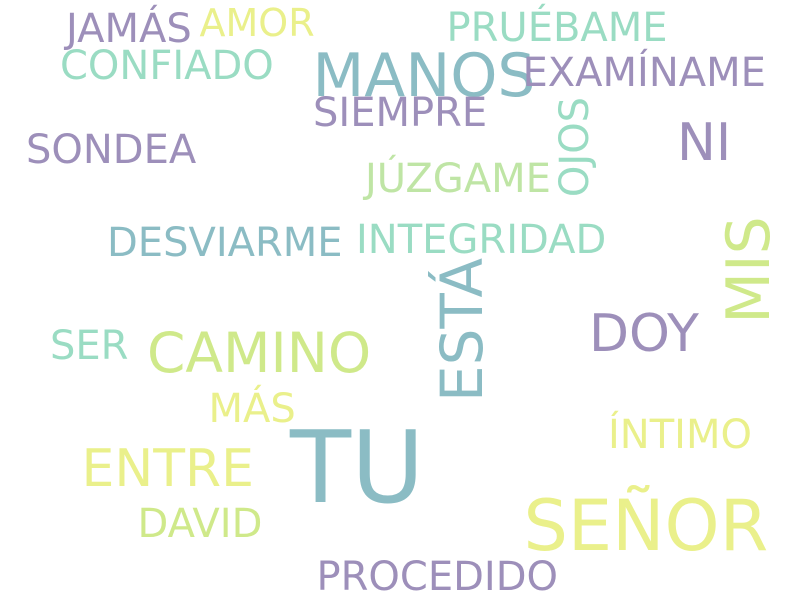  Describe the element at coordinates (458, 179) in the screenshot. I see `word-juzgame: JÚZGAME` at that location.